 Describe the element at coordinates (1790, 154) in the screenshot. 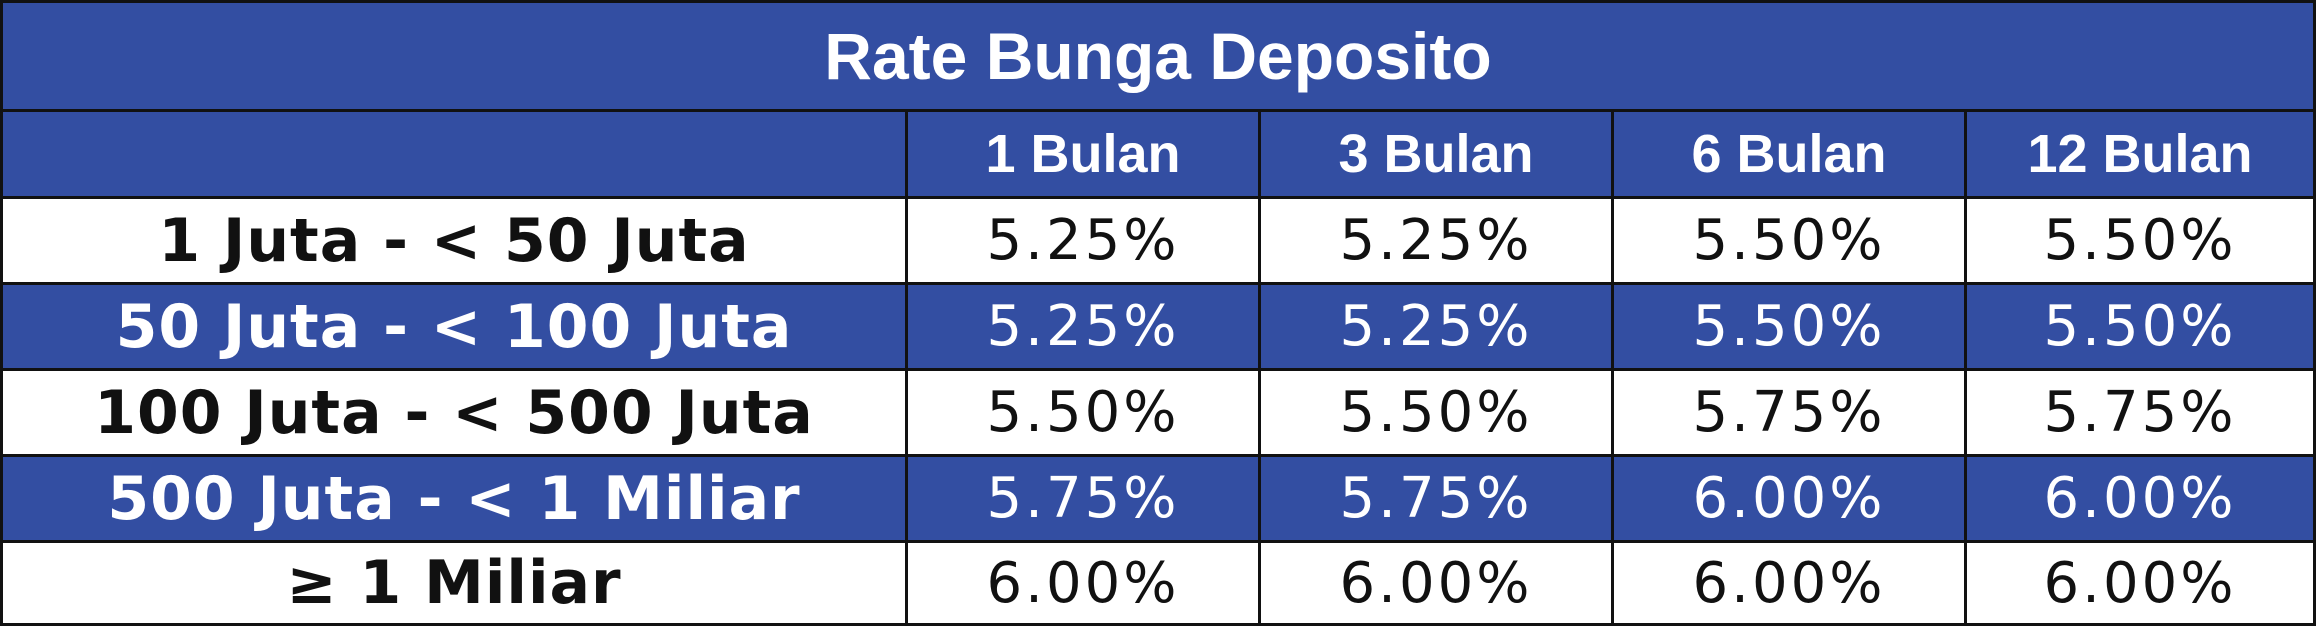

I see `header-term-6-bulan: 6 Bulan` at that location.